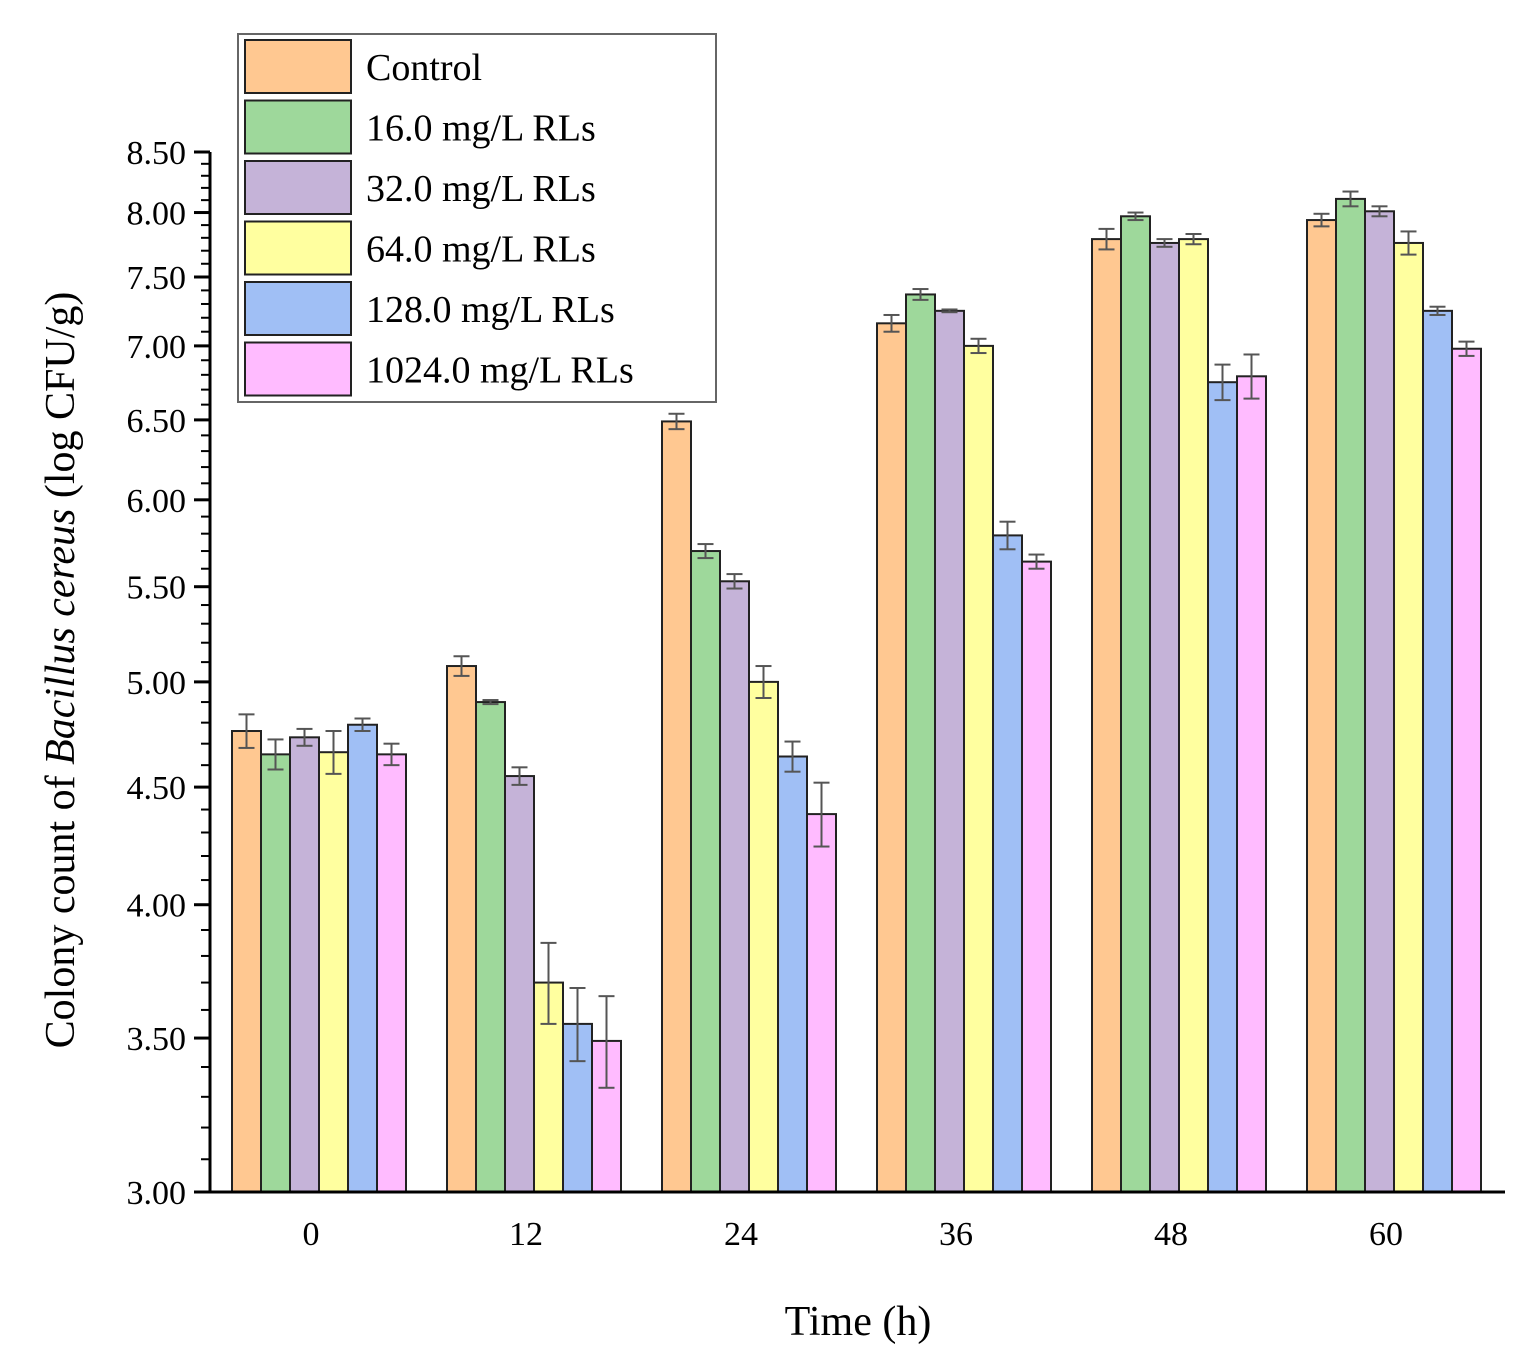  What do you see at coordinates (157, 788) in the screenshot?
I see `y-tick-label: 4.50` at bounding box center [157, 788].